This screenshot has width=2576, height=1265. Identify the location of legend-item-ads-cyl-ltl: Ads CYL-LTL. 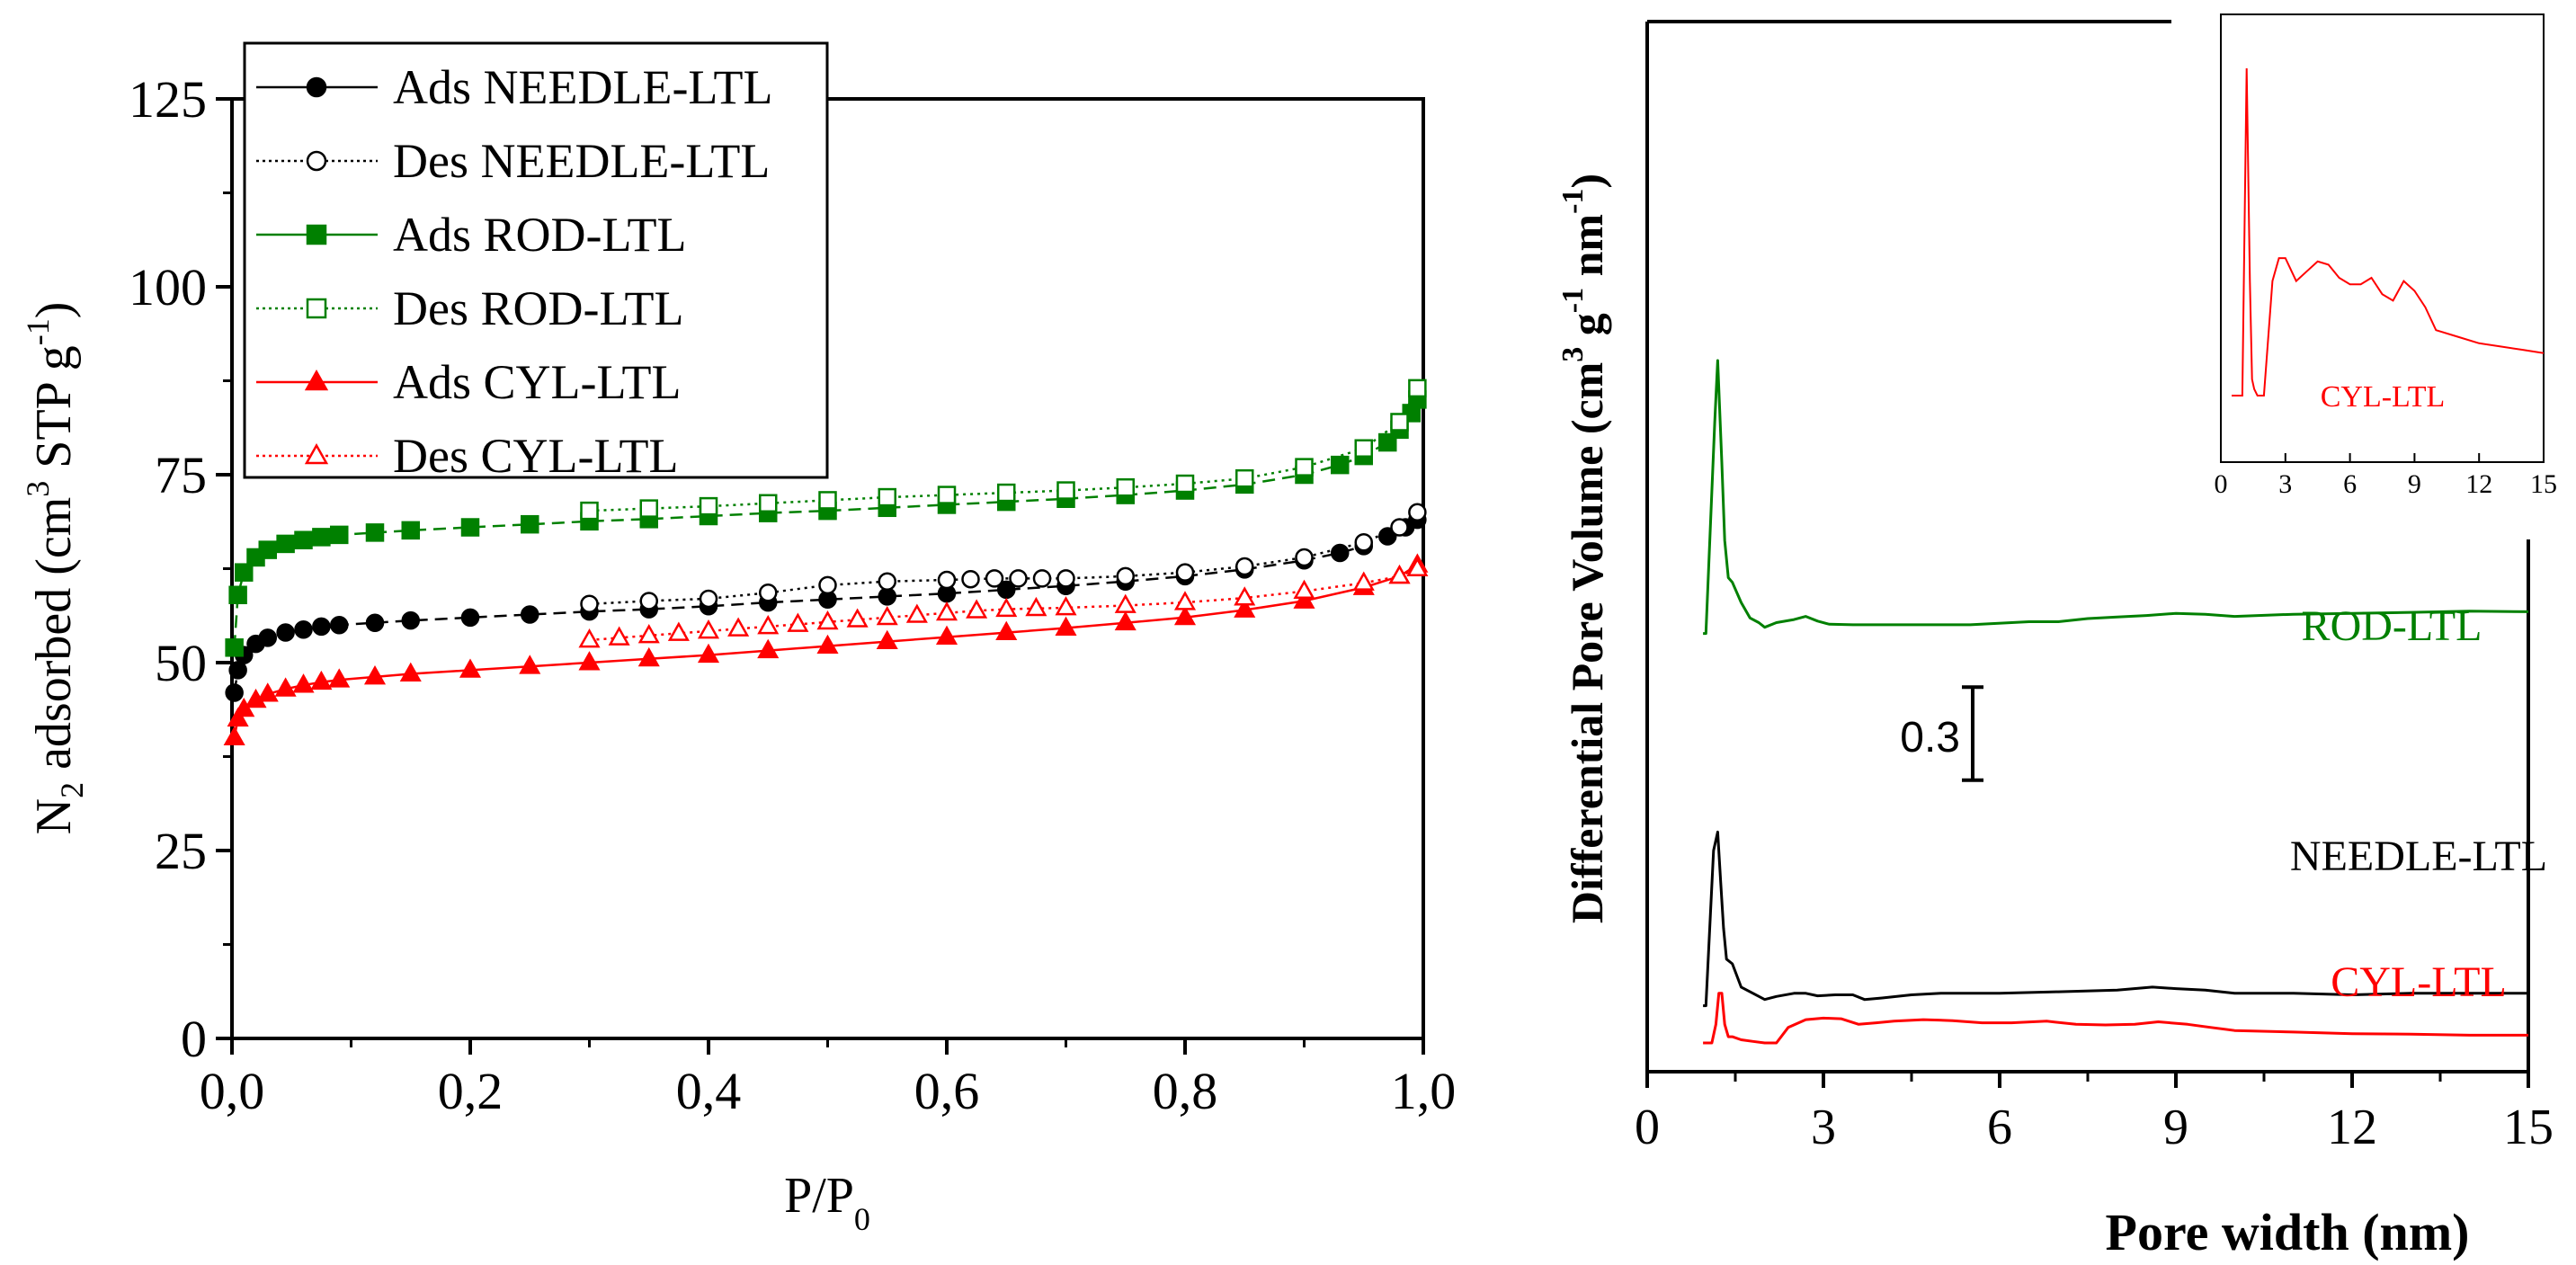
(469, 382).